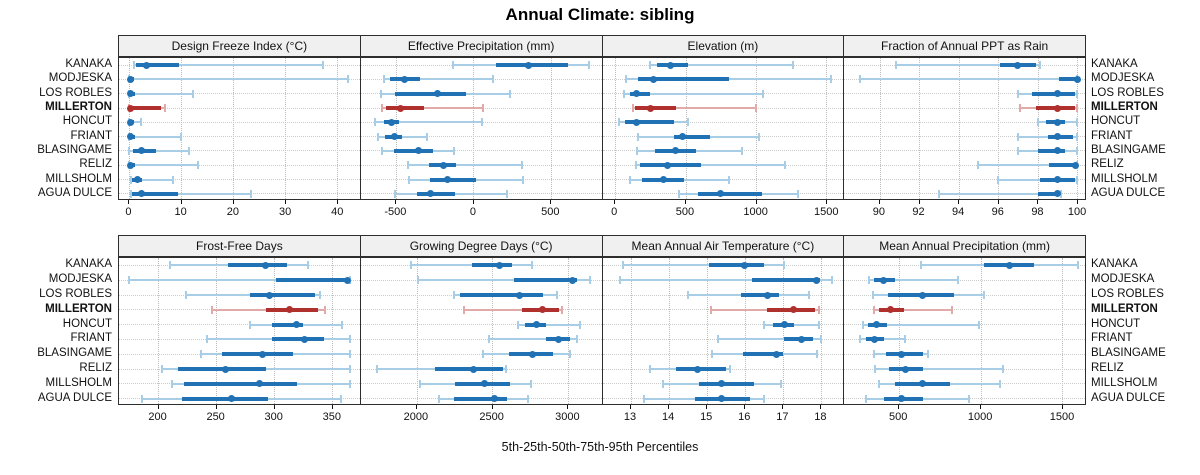 This screenshot has width=1200, height=475. Describe the element at coordinates (395, 212) in the screenshot. I see `axis-tick-label: -500` at that location.